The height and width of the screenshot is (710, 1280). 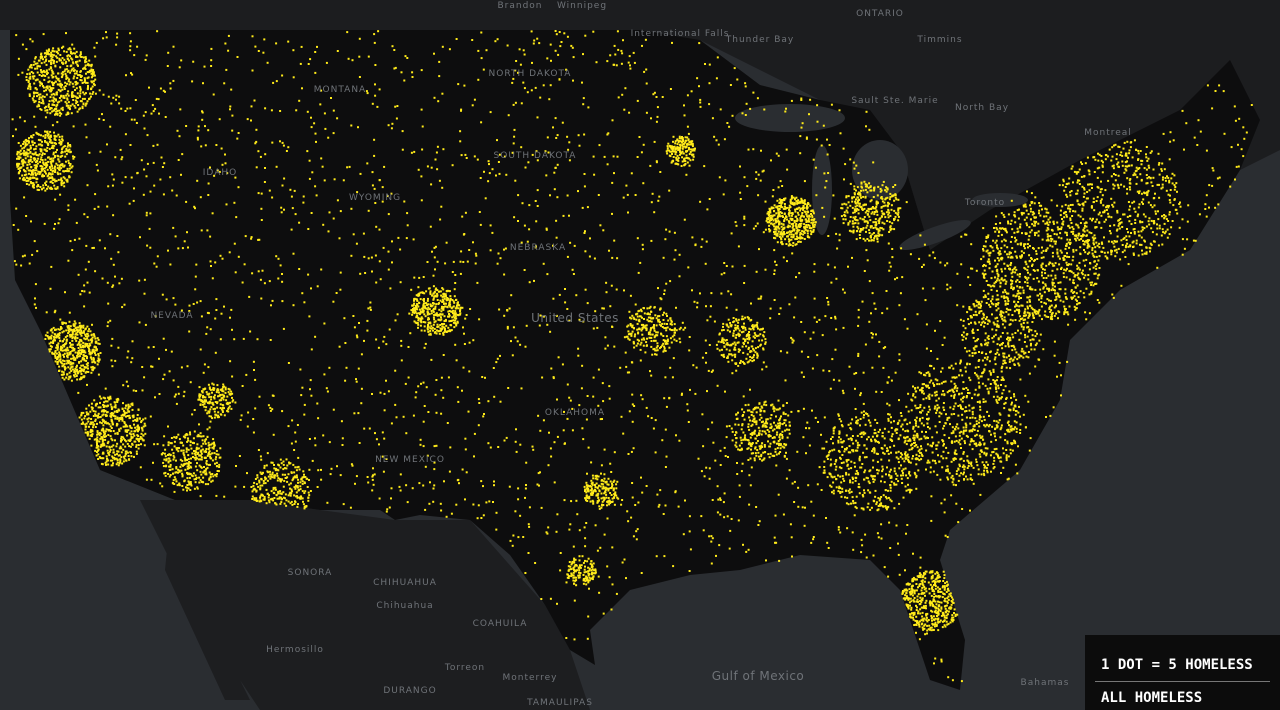 I want to click on place-label: International Falls, so click(x=680, y=34).